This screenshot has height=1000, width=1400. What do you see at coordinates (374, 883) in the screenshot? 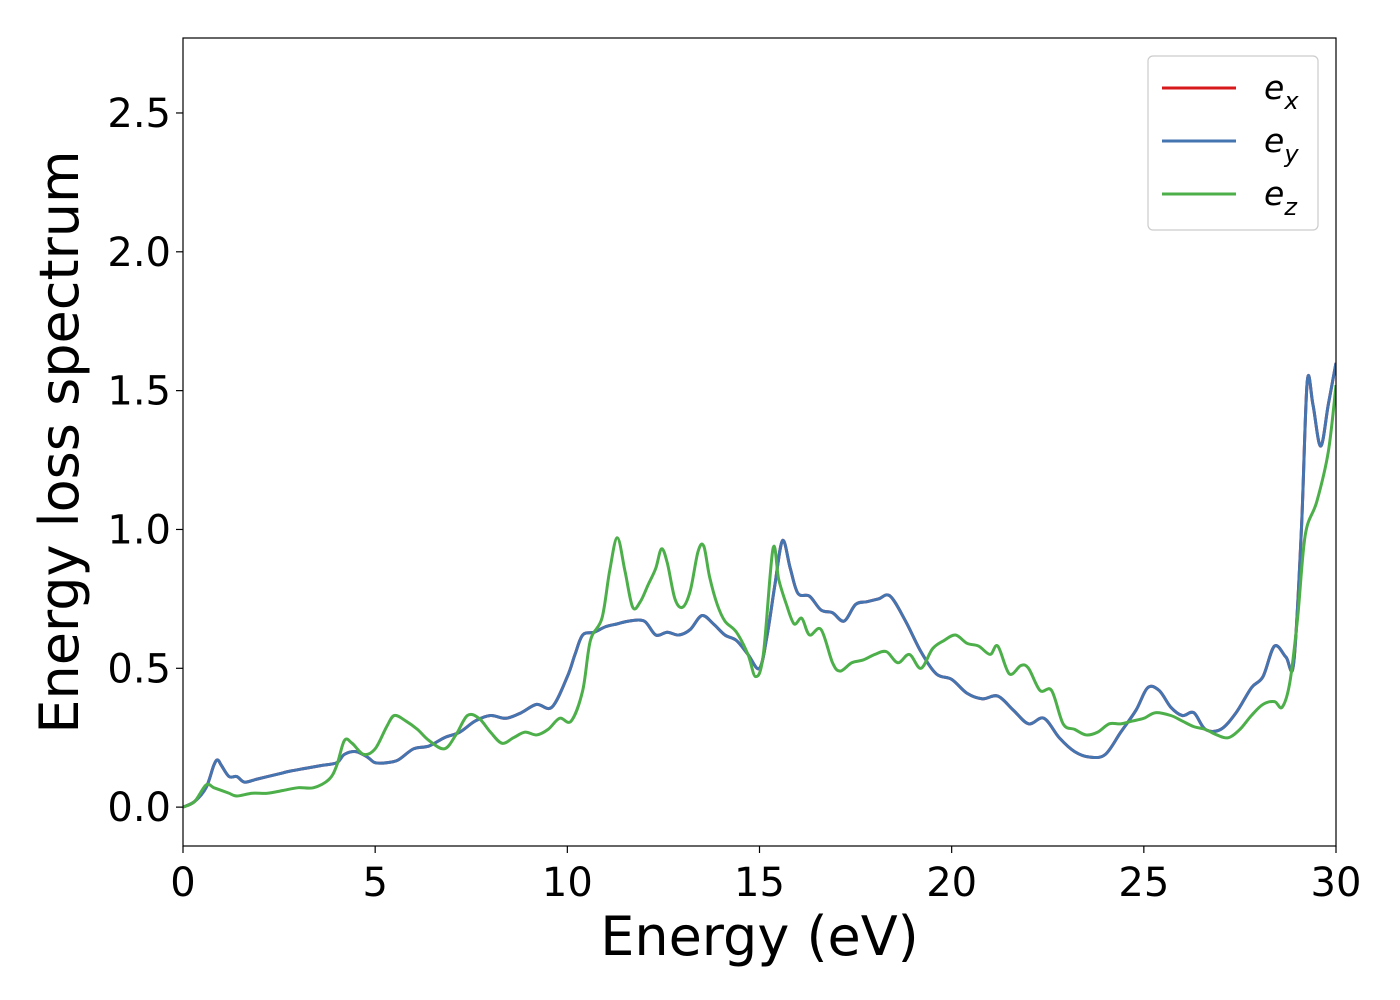
I see `x-tick-label: 5` at bounding box center [374, 883].